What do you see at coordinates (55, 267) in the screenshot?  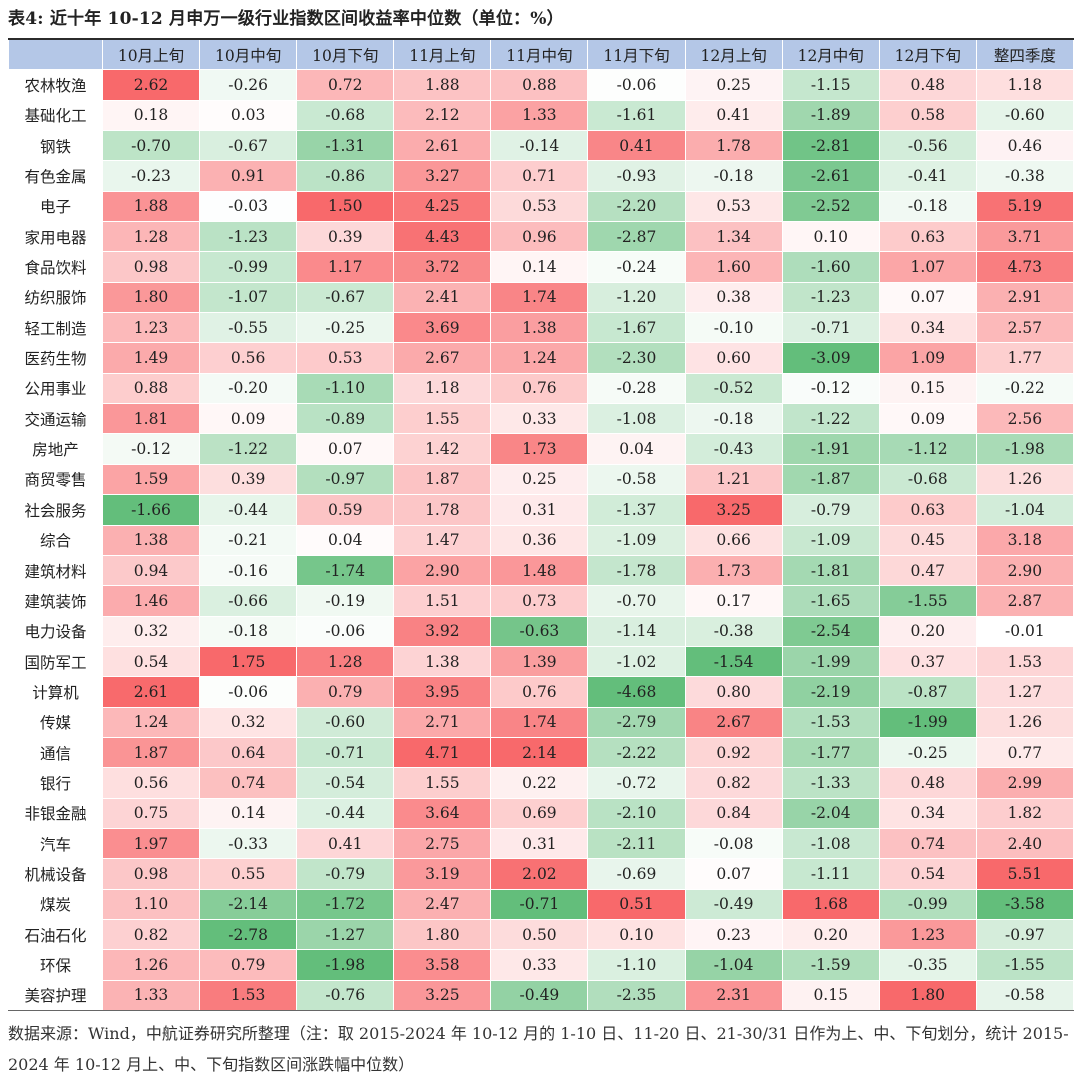 I see `row-header-industry: 食品饮料` at bounding box center [55, 267].